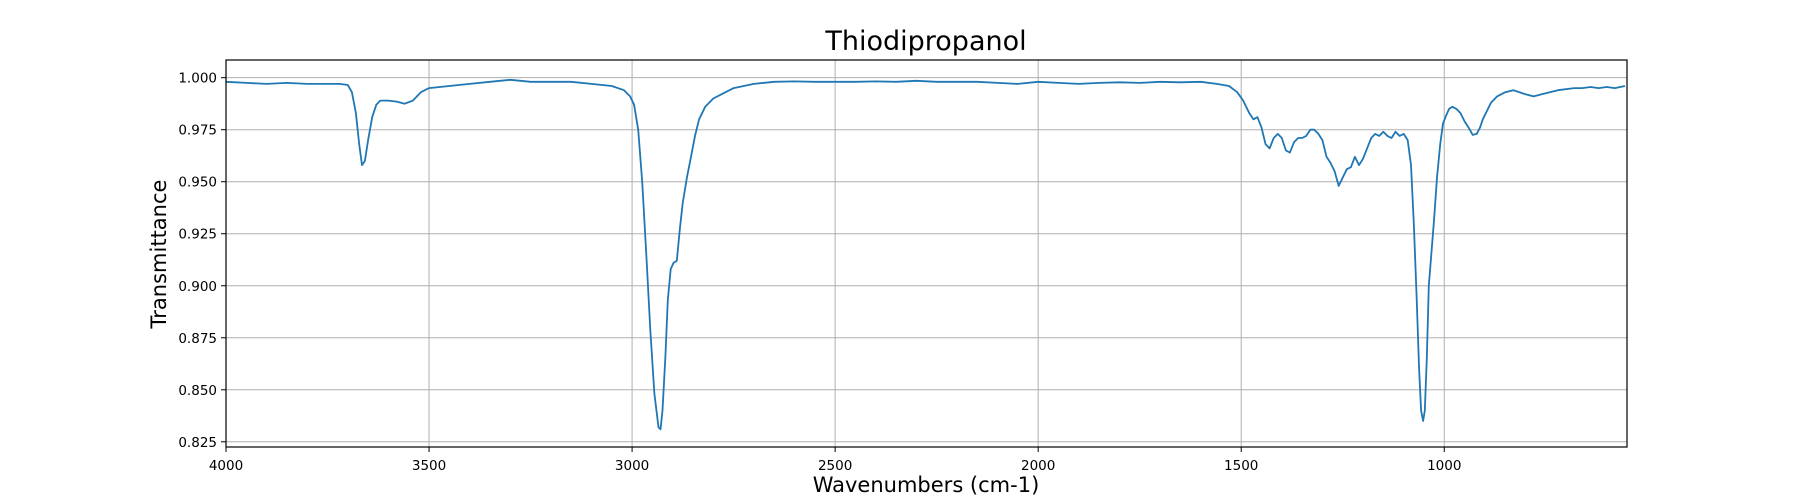  Describe the element at coordinates (197, 235) in the screenshot. I see `y-tick-label: 0.925` at that location.